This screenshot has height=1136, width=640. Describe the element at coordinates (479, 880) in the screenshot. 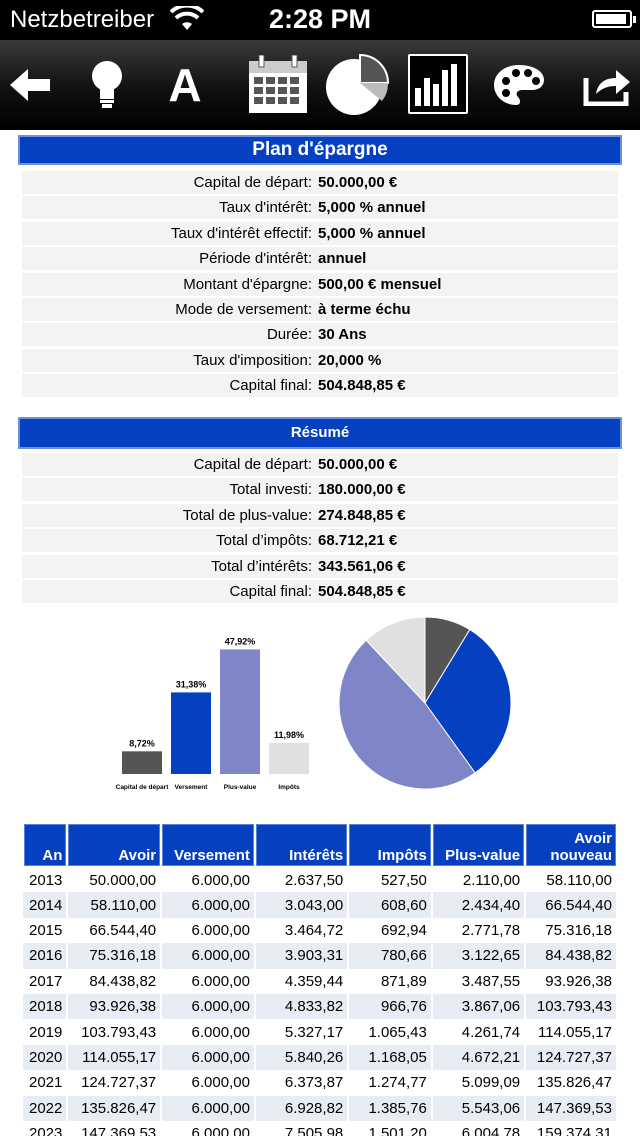

I see `table-cell: 2.110,00` at that location.